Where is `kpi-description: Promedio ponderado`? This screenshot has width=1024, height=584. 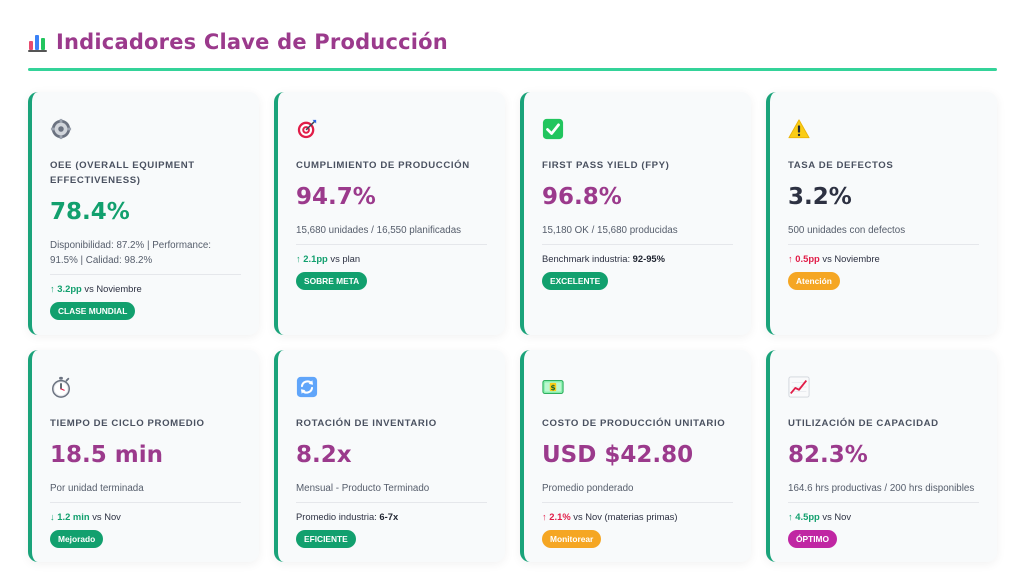 kpi-description: Promedio ponderado is located at coordinates (588, 488).